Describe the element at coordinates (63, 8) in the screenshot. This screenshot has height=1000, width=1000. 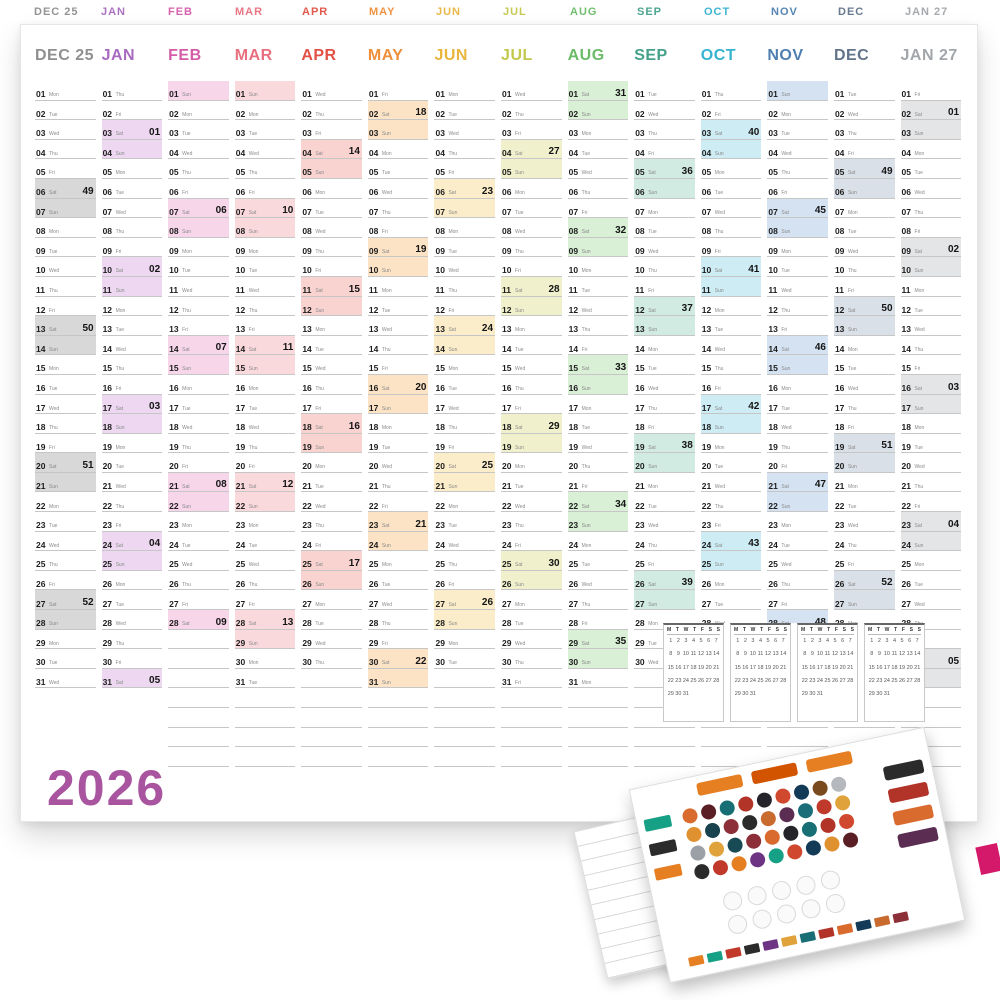
I see `back-sheet-month-tab: DEC 25` at that location.